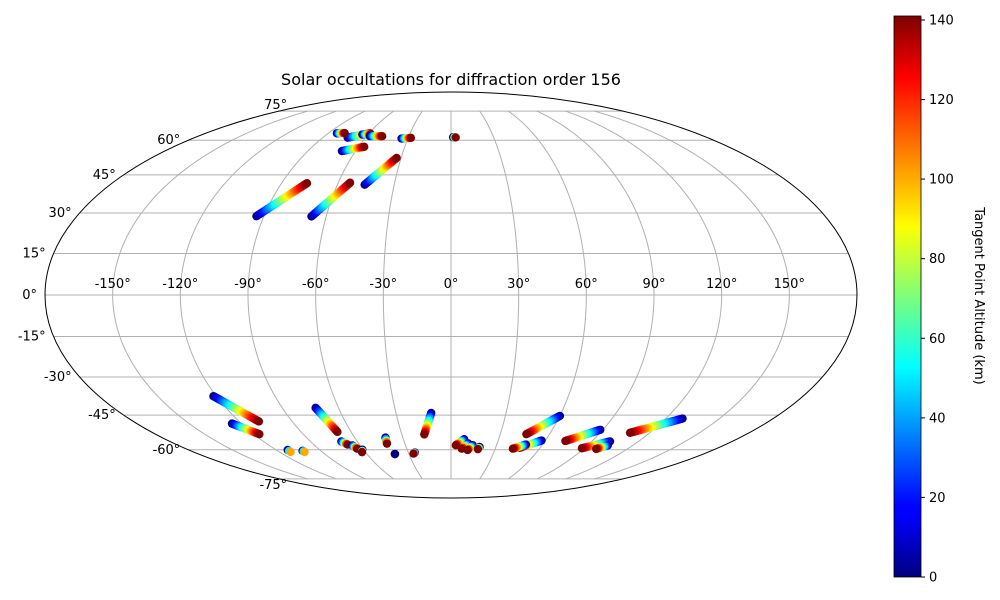 The image size is (1000, 600). Describe the element at coordinates (941, 180) in the screenshot. I see `colorbar-tick-label: 100` at that location.